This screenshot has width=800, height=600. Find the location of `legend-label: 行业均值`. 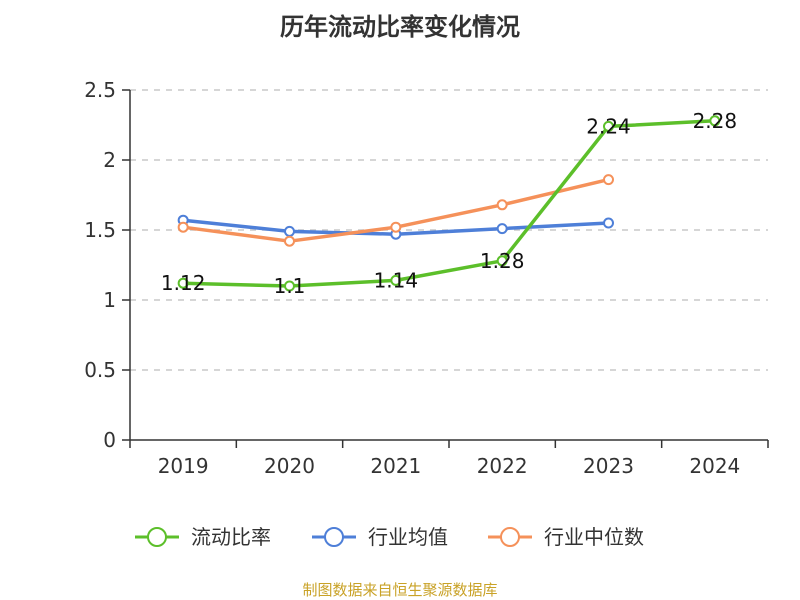

legend-label: 行业均值 is located at coordinates (408, 537).